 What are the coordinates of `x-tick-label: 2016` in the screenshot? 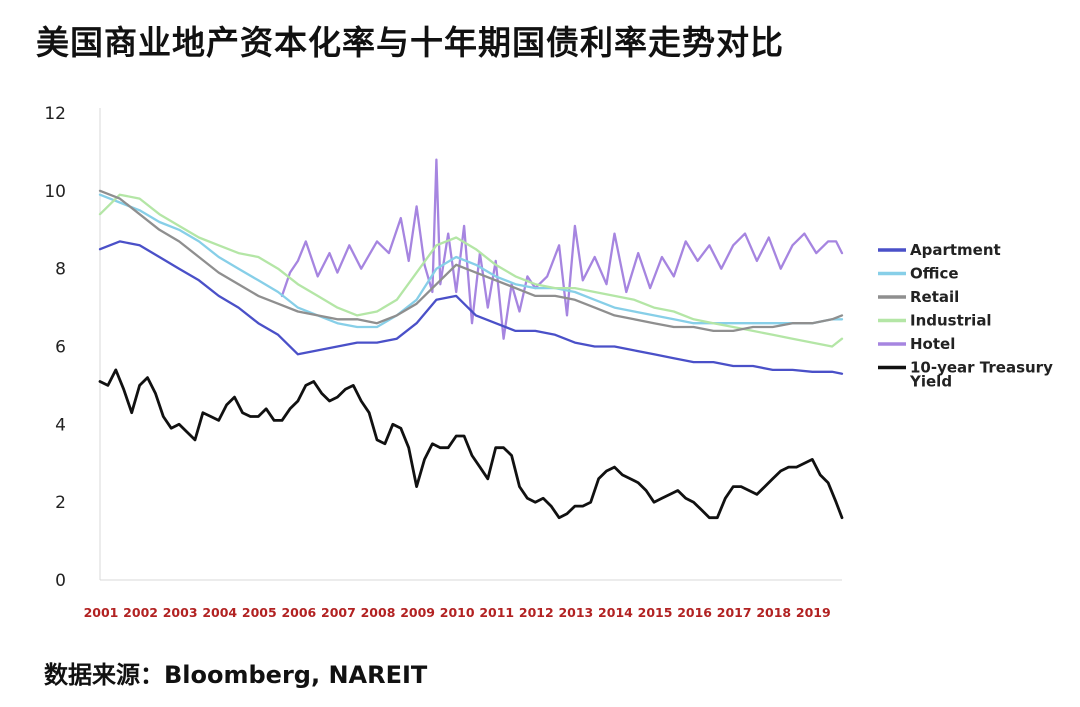 It's located at (694, 612).